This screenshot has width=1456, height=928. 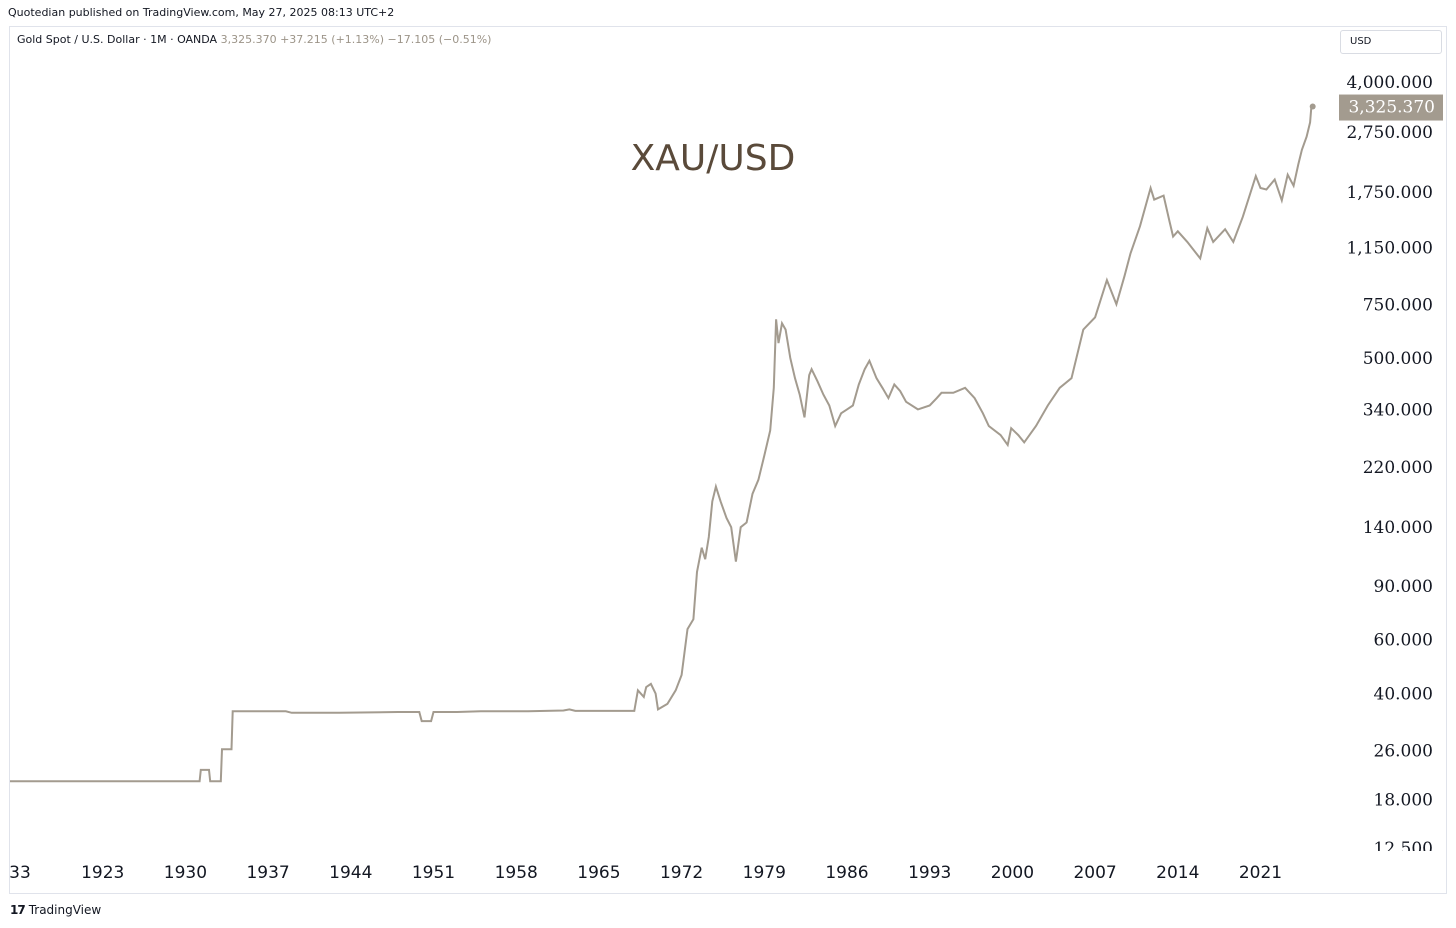 I want to click on y-tick-label: 18.000, so click(x=1403, y=801).